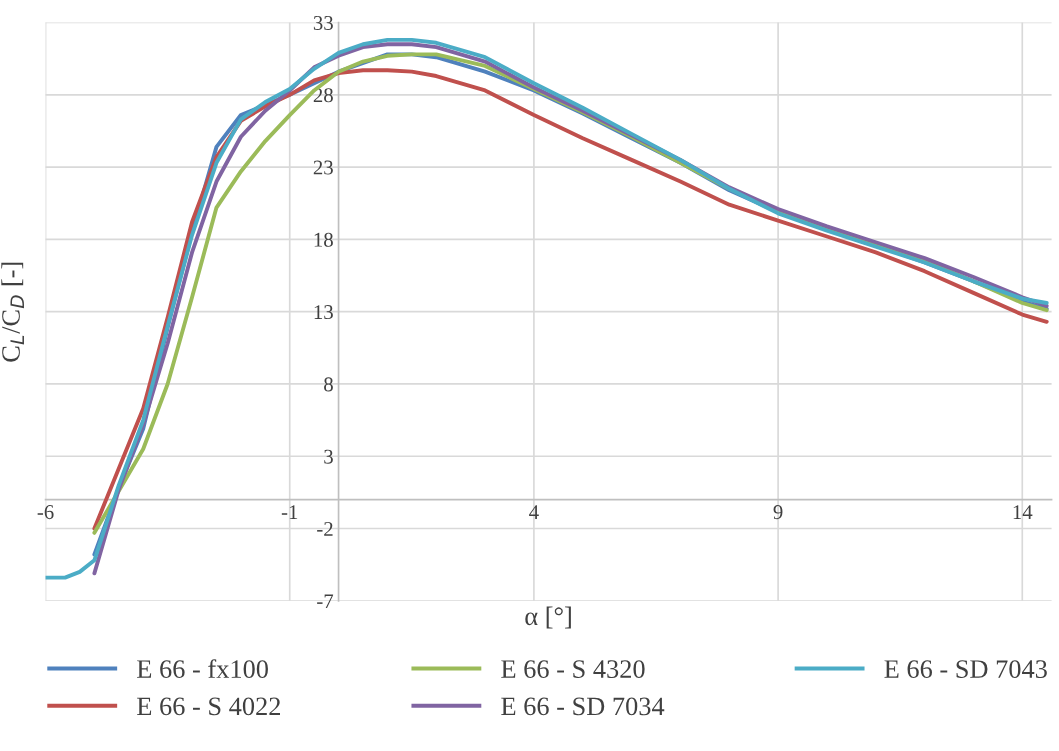 Image resolution: width=1059 pixels, height=751 pixels. Describe the element at coordinates (573, 669) in the screenshot. I see `legend-label: E 66 - S 4320` at that location.